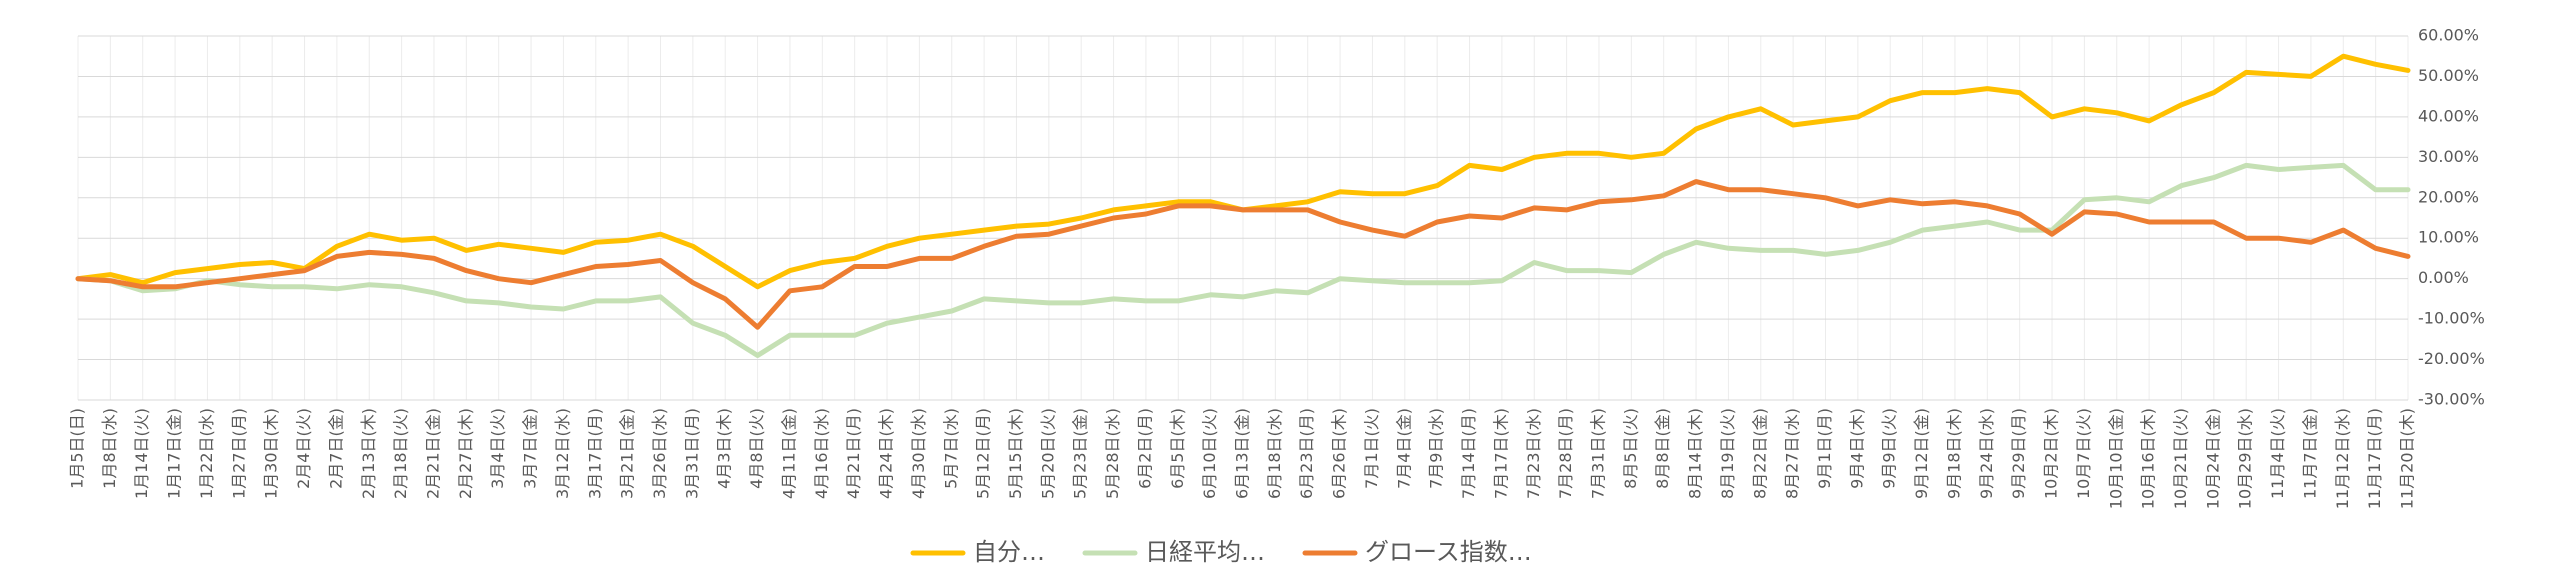 The width and height of the screenshot is (2560, 576). I want to click on x-tick-label: 10月16日(木), so click(2148, 458).